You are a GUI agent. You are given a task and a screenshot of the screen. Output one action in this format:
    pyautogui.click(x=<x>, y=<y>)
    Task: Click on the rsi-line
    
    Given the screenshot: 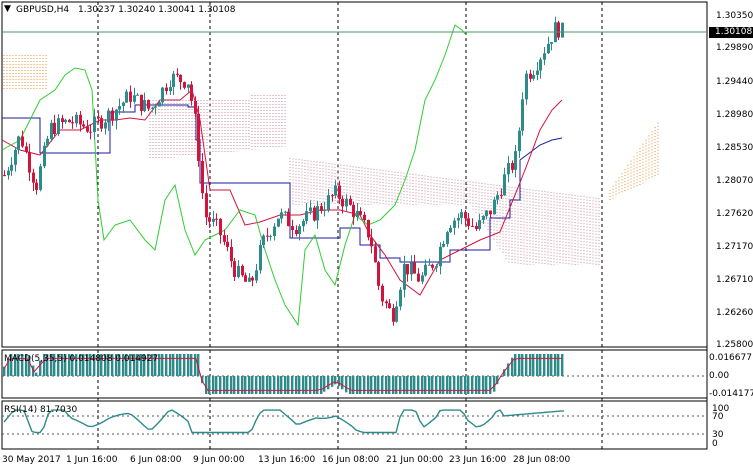 What is the action you would take?
    pyautogui.click(x=283, y=421)
    